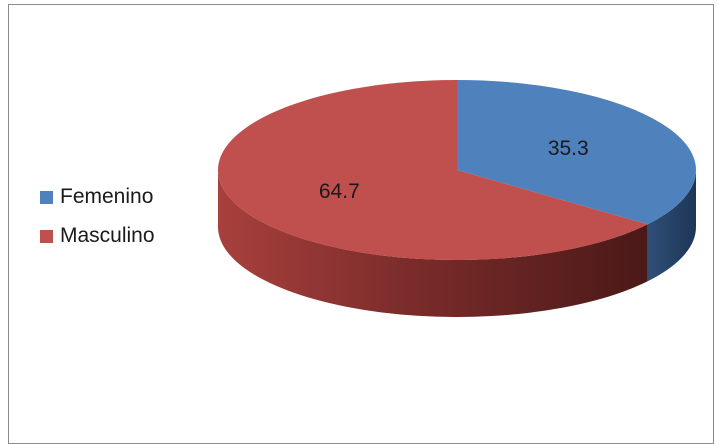 The width and height of the screenshot is (717, 444). What do you see at coordinates (339, 191) in the screenshot?
I see `data-label-masculino: 64.7` at bounding box center [339, 191].